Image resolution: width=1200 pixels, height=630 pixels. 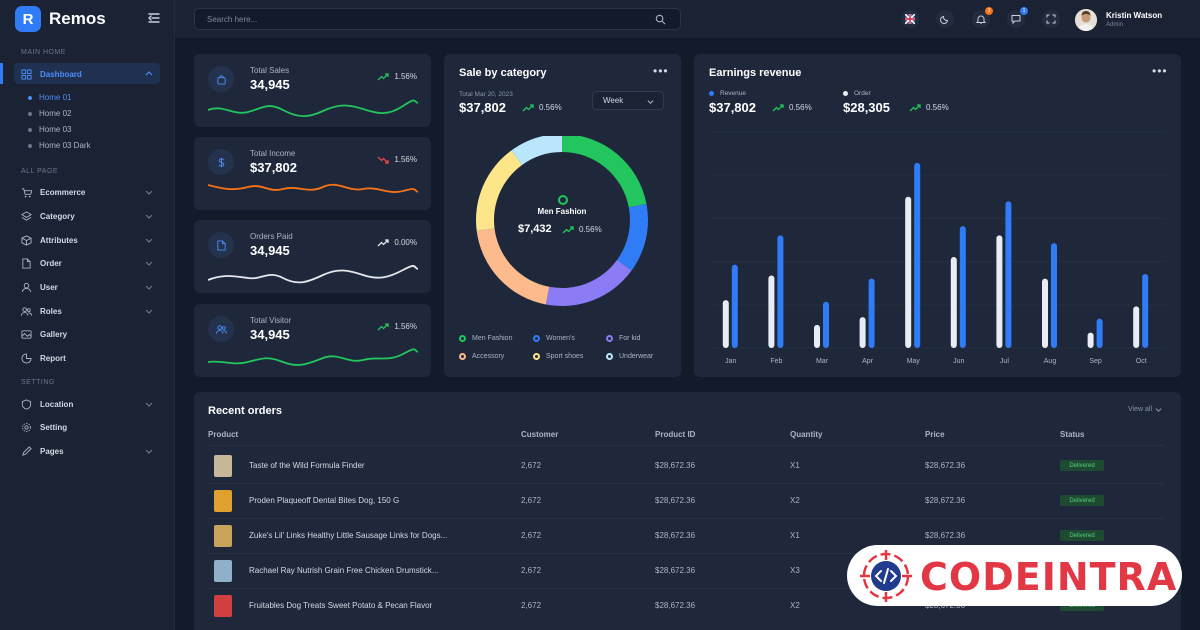 I want to click on sale-by-category-title: Sale by category, so click(x=503, y=73).